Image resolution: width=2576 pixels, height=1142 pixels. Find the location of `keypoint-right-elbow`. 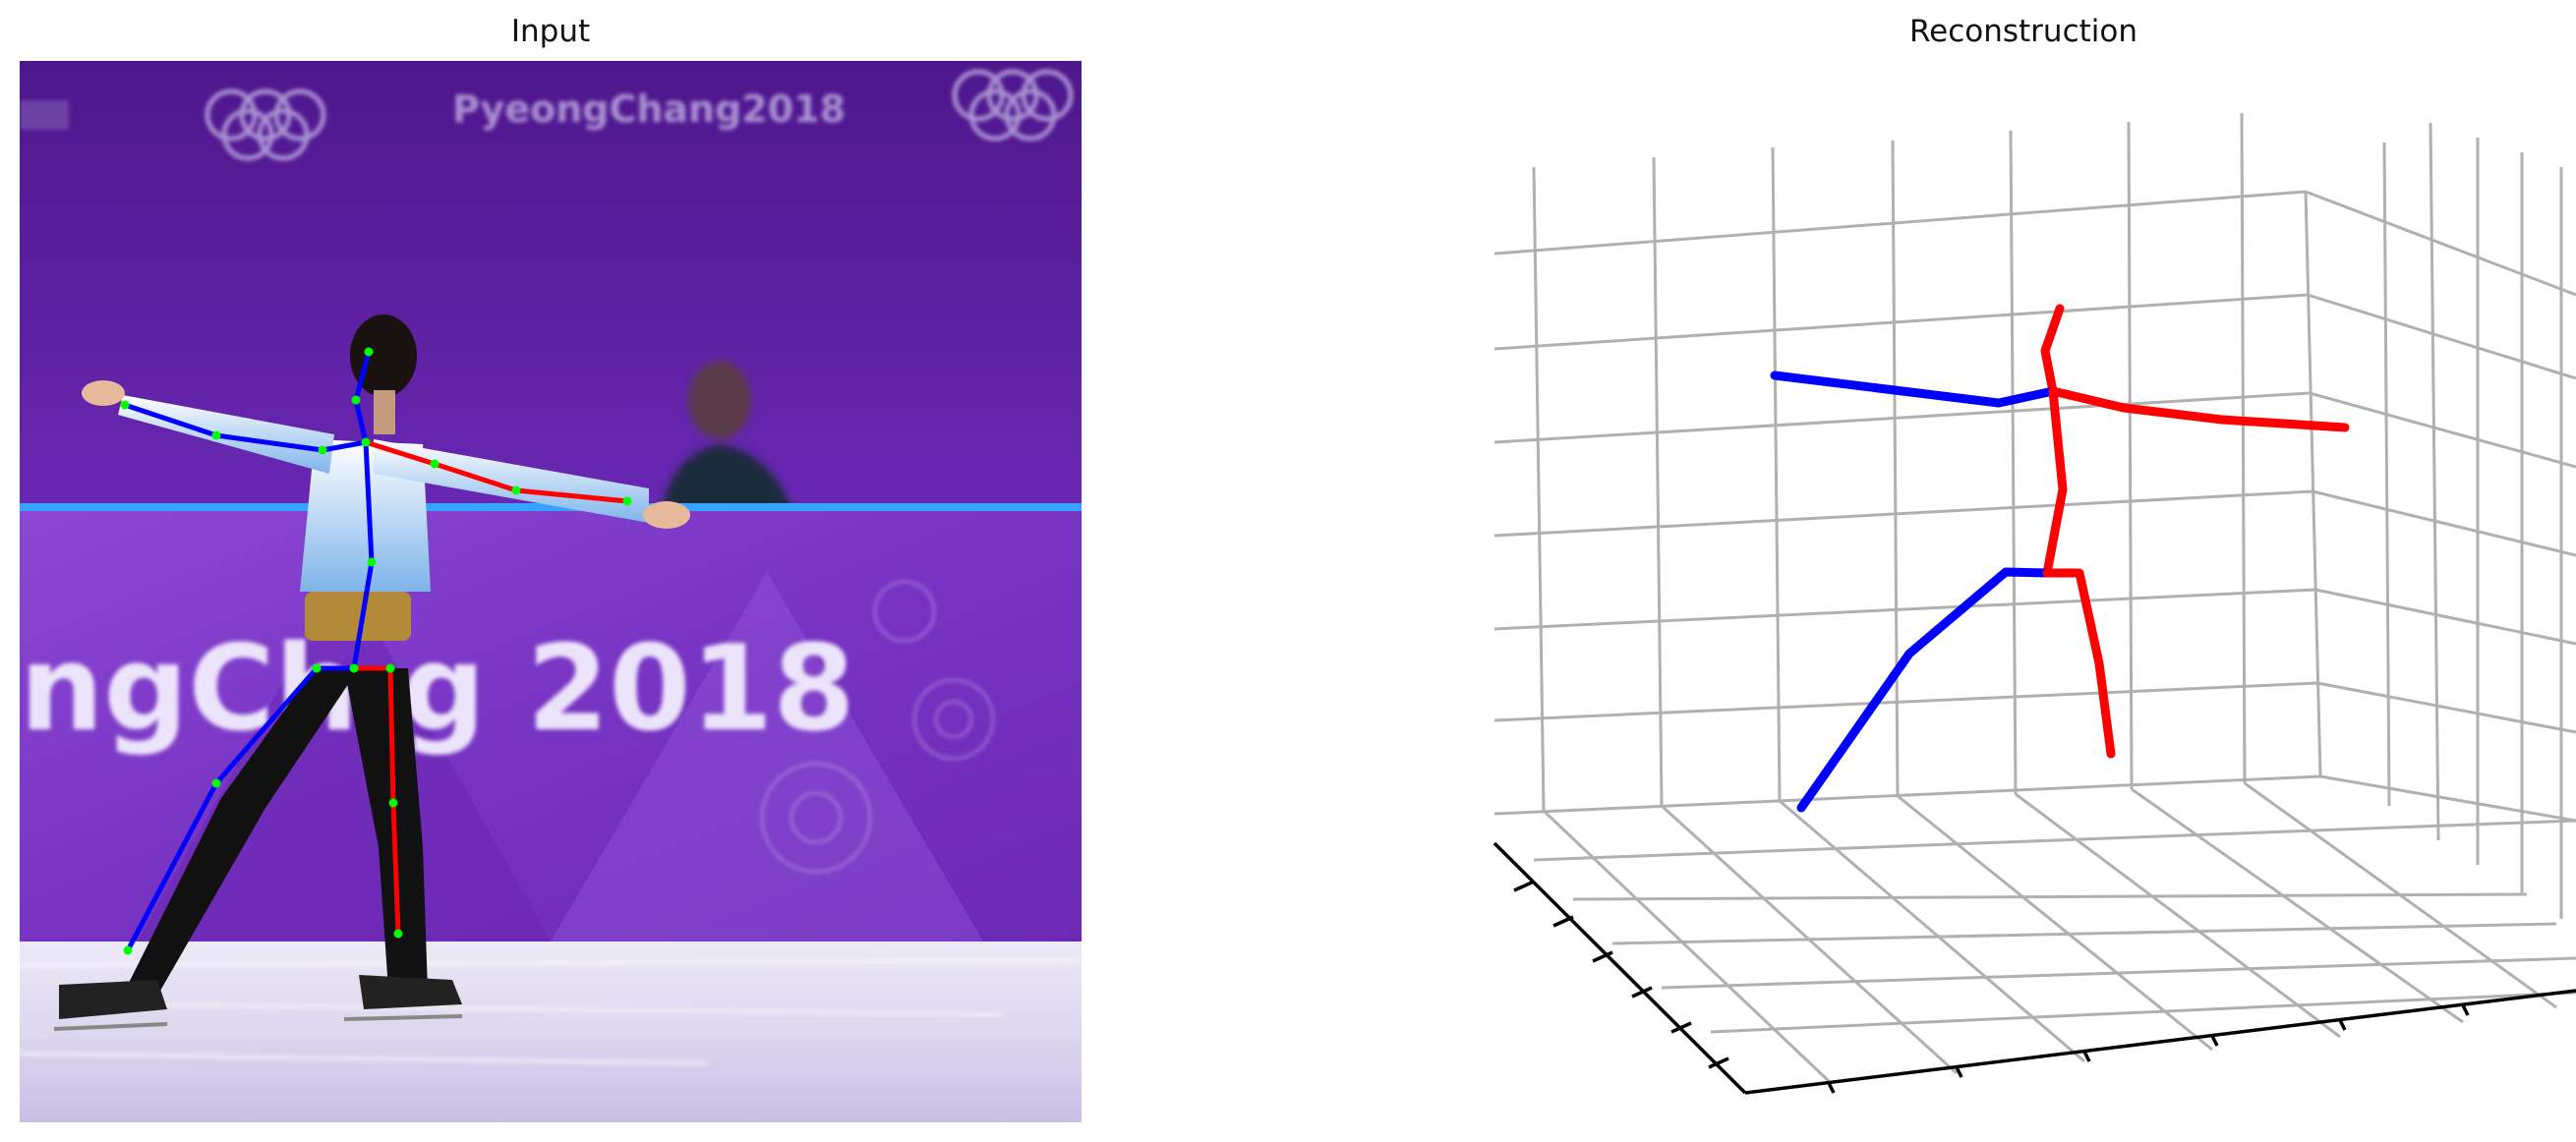

keypoint-right-elbow is located at coordinates (516, 490).